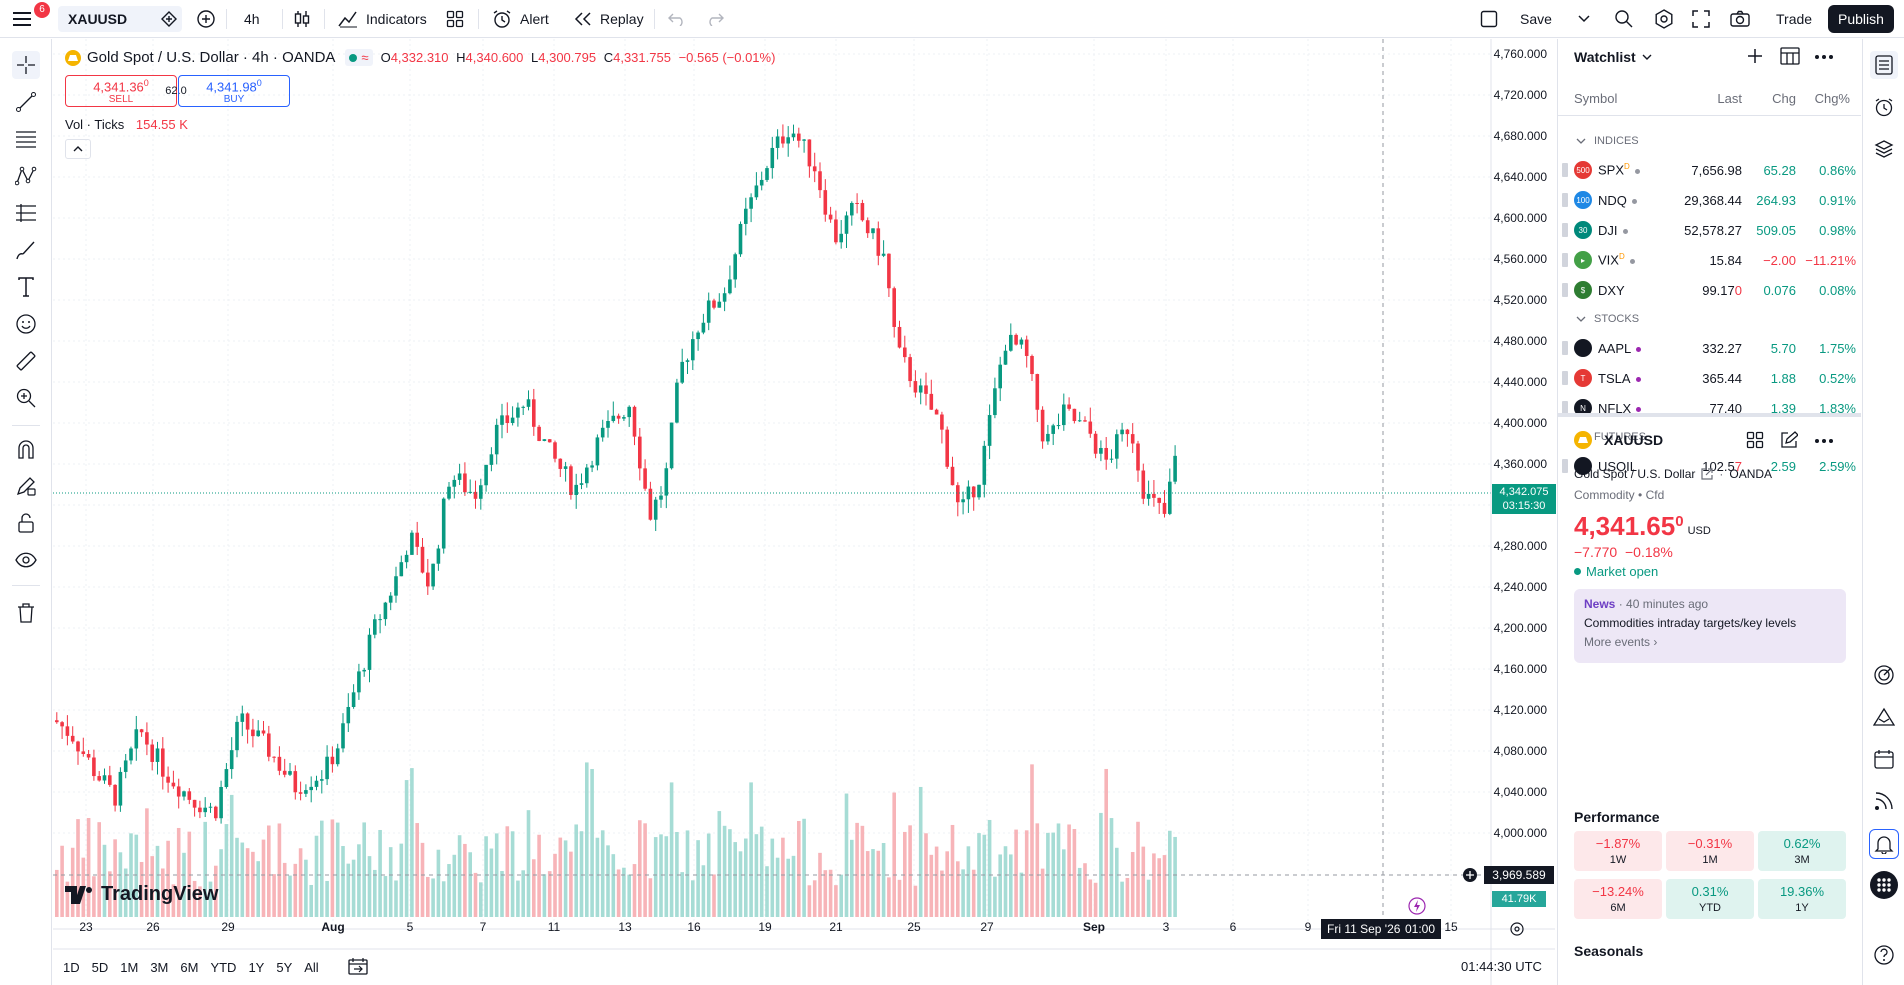  I want to click on lightning-button, so click(1417, 906).